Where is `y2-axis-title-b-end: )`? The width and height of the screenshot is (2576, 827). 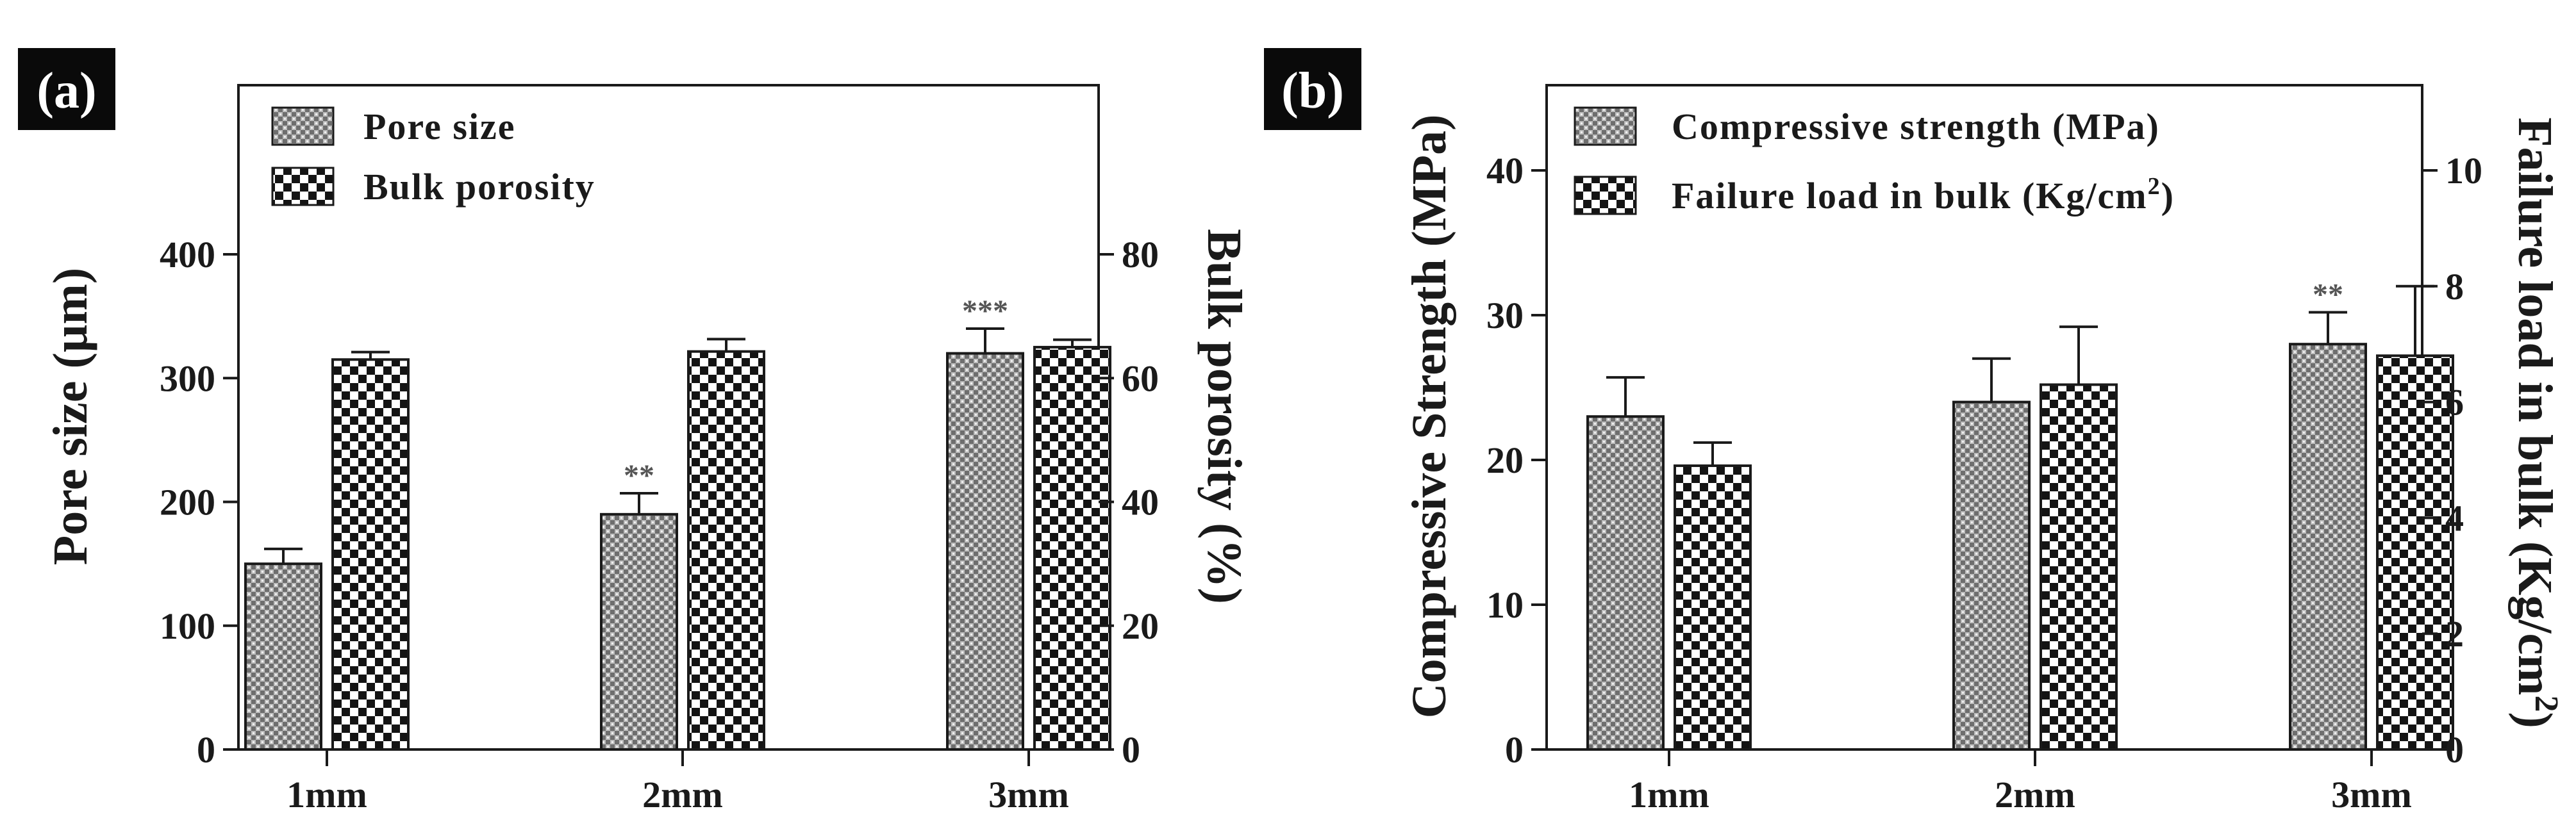
y2-axis-title-b-end: ) is located at coordinates (2535, 720).